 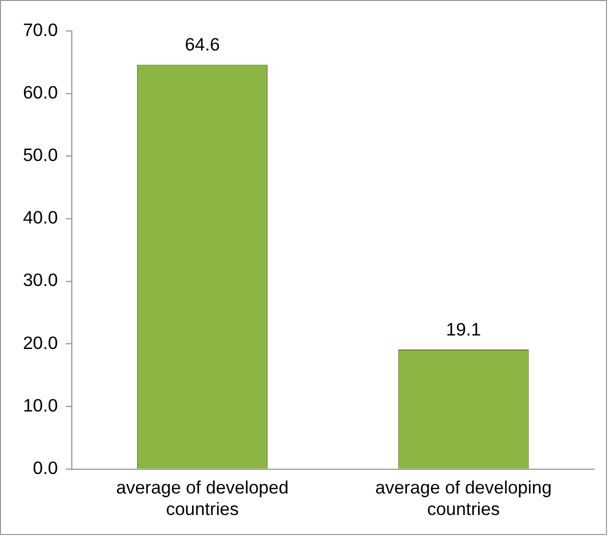 What do you see at coordinates (40, 280) in the screenshot?
I see `y-tick-label: 30.0` at bounding box center [40, 280].